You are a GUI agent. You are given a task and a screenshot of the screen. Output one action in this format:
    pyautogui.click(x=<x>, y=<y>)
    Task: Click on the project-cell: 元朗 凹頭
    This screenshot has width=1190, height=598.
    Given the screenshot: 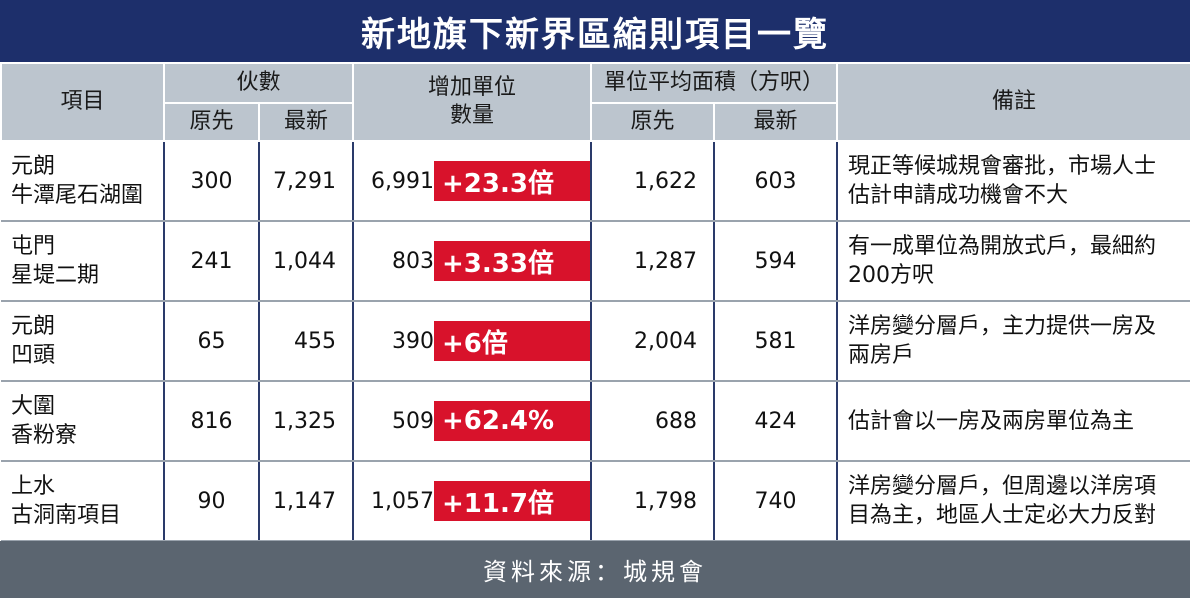 What is the action you would take?
    pyautogui.click(x=83, y=341)
    